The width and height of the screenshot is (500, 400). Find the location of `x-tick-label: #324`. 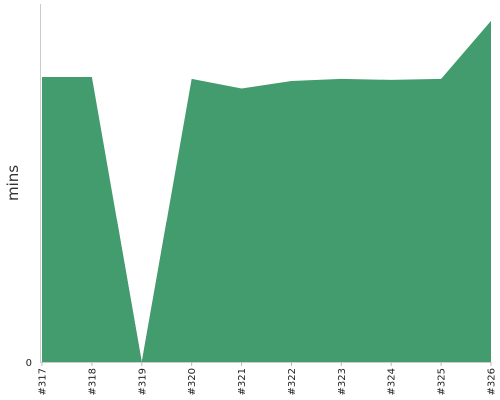

x-tick-label: #324 is located at coordinates (392, 381).